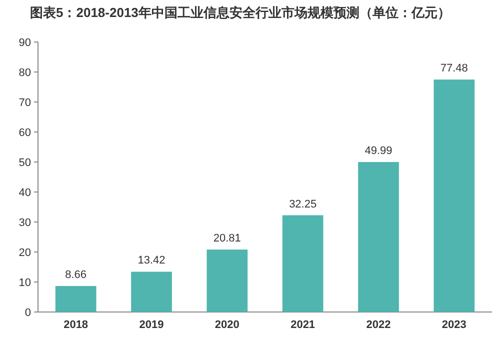 The height and width of the screenshot is (342, 500). I want to click on title: 图表5：2018-2013年中国工业信息安全行业市场规模预测（单位：亿元）, so click(241, 12).